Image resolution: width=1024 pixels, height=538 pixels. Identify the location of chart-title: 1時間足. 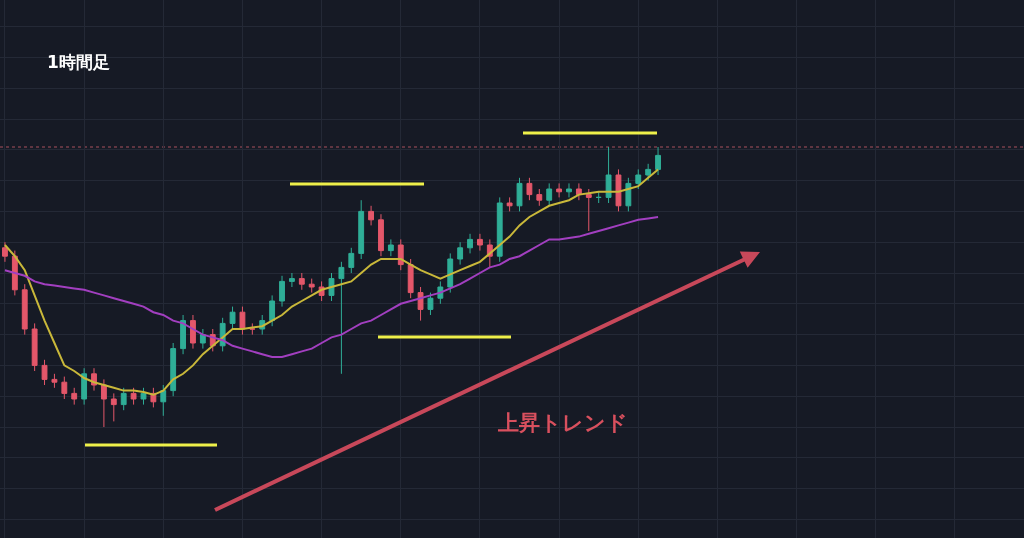
(78, 62).